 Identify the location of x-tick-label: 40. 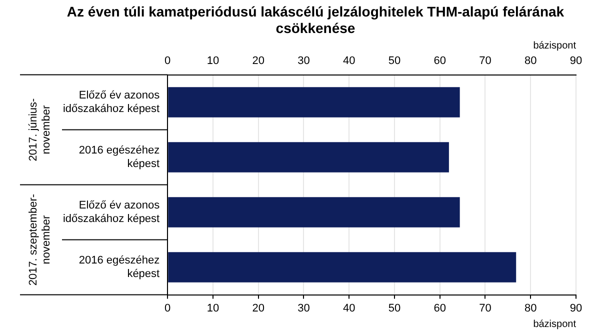
(349, 61).